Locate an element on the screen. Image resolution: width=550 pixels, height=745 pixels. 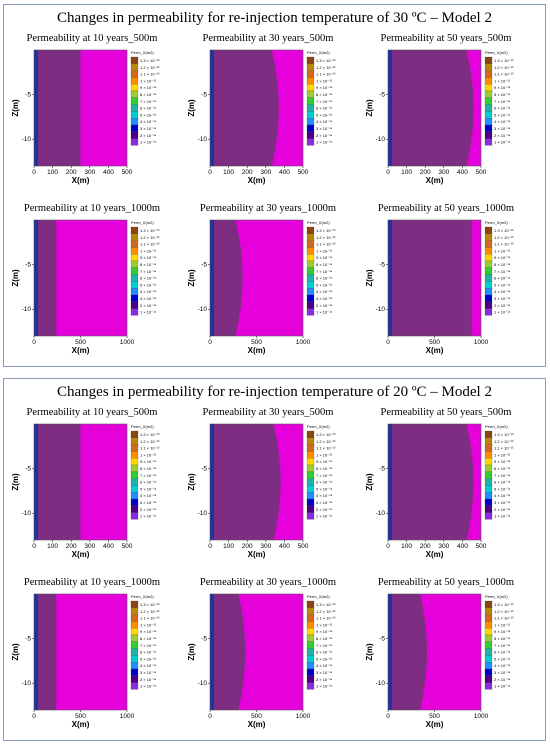
legend-entry: 3 × 10⁻¹⁴ is located at coordinates (324, 502).